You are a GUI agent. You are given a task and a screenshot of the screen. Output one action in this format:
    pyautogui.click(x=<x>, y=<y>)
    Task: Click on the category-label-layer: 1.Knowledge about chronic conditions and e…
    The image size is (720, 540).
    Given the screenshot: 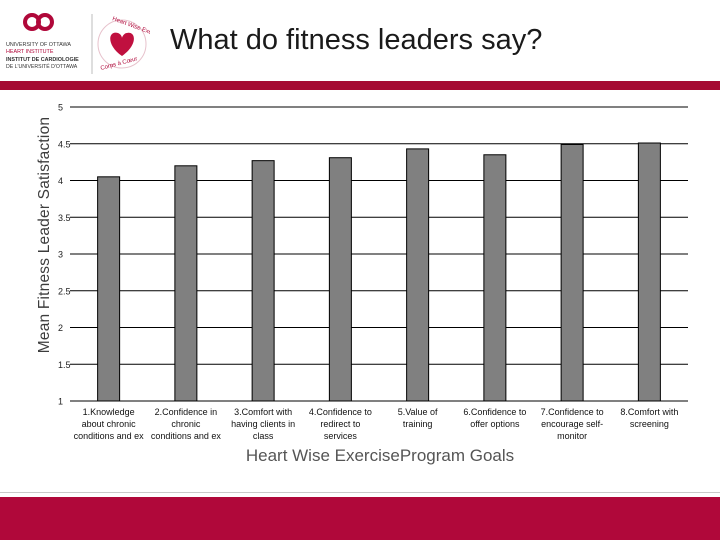 What is the action you would take?
    pyautogui.click(x=376, y=424)
    